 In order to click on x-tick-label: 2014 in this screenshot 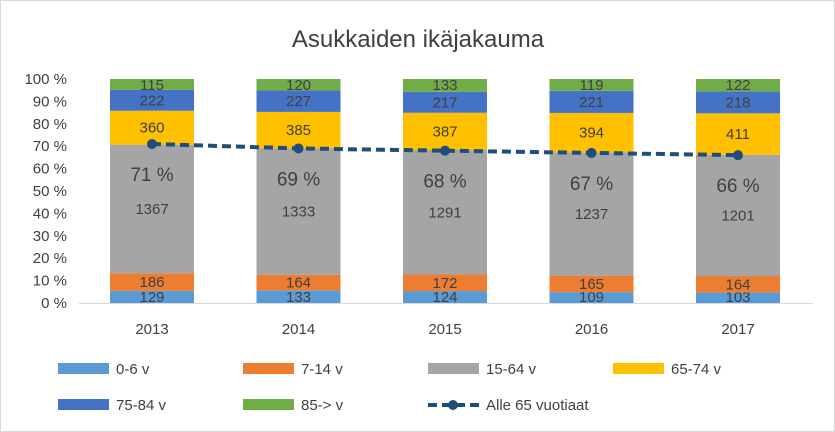, I will do `click(298, 329)`.